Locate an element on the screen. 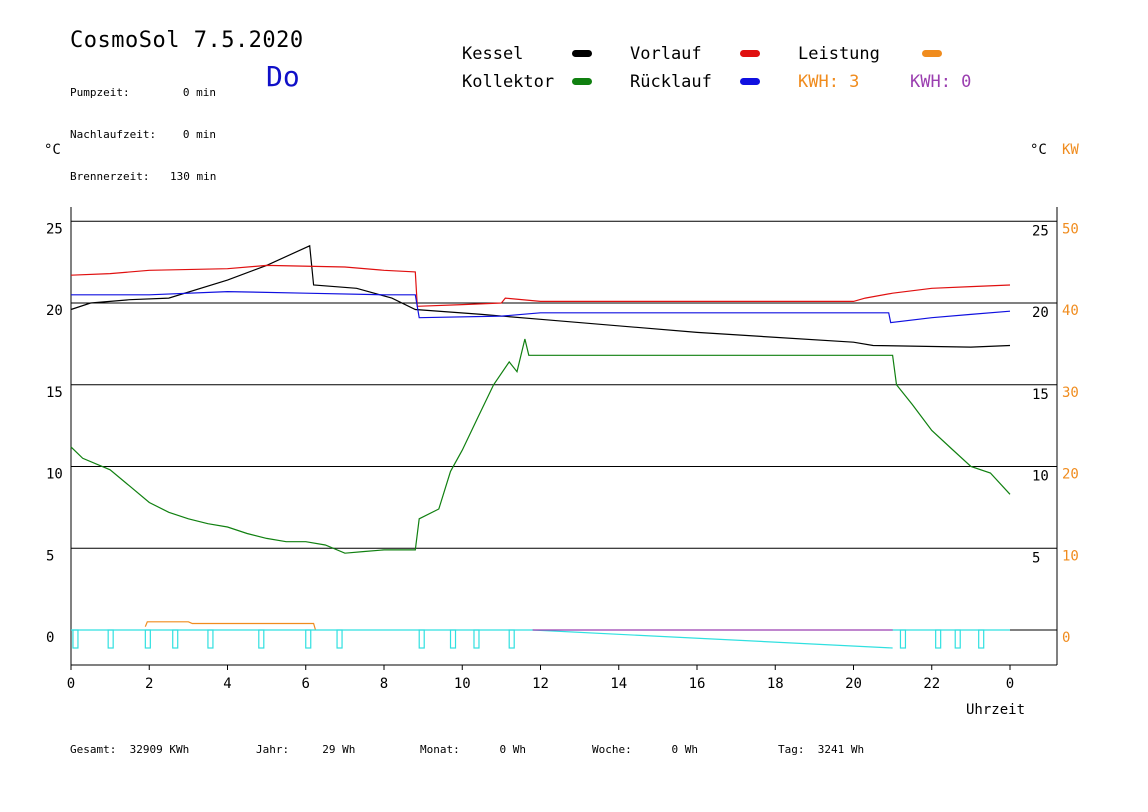 The height and width of the screenshot is (812, 1148). weekday: Do is located at coordinates (283, 76).